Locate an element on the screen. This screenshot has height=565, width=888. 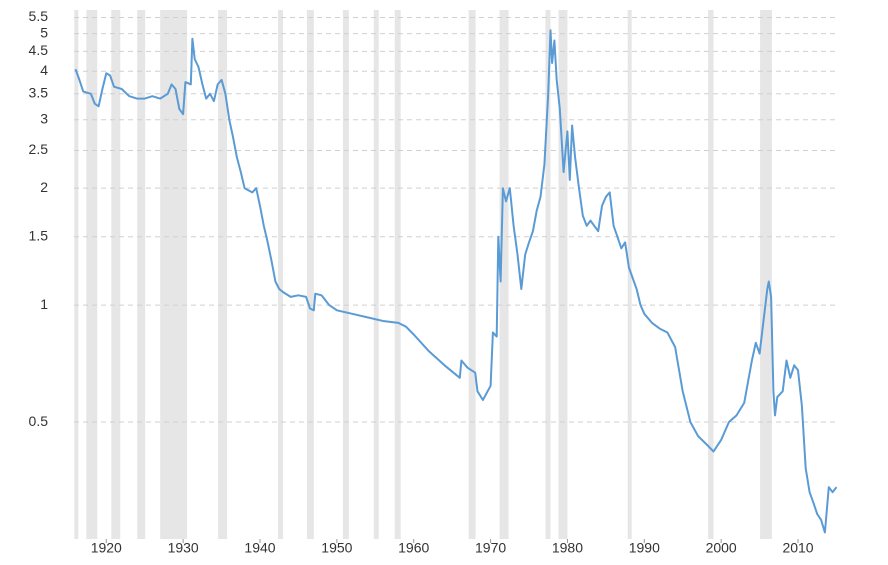
y-tick-label: 1 is located at coordinates (44, 304).